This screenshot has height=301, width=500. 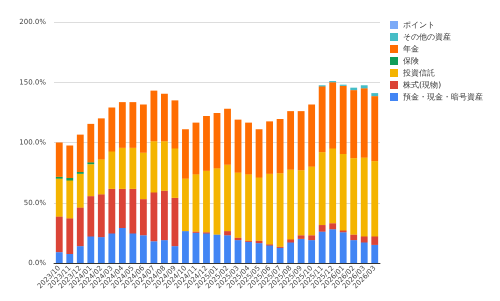 I want to click on legend-label: その他の資産, so click(x=427, y=37).